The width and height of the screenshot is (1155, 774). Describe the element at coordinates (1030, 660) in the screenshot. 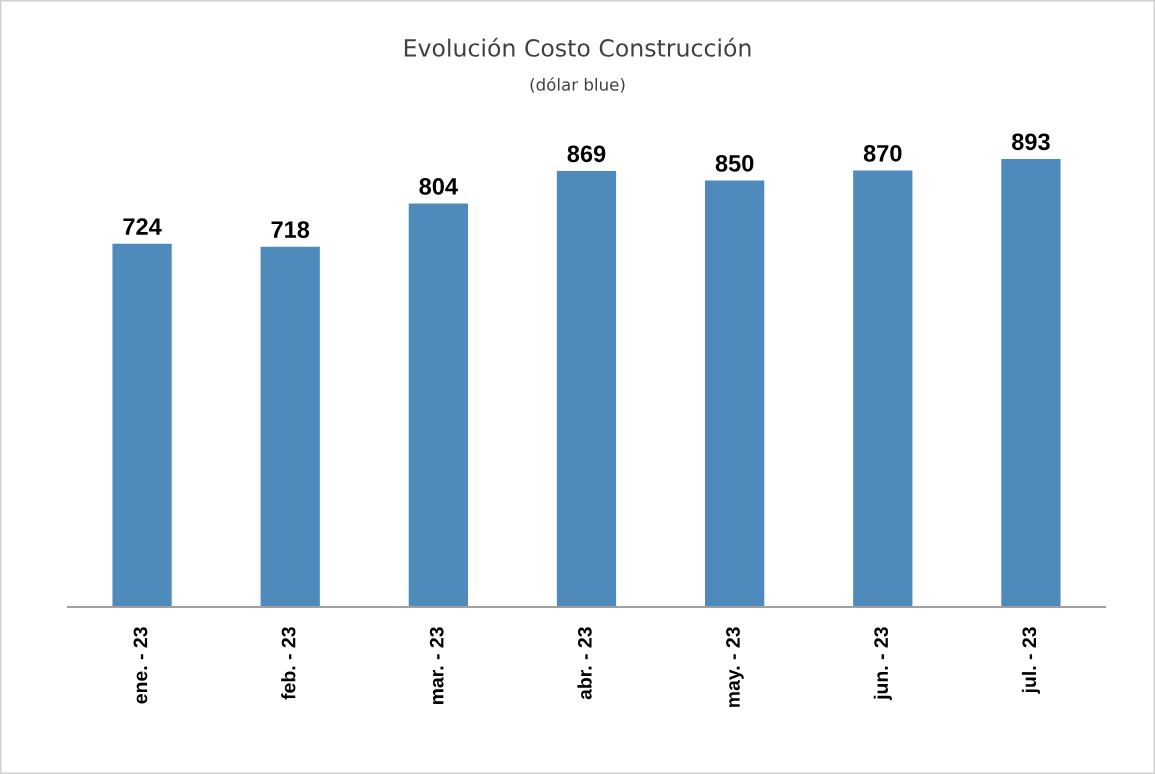

I see `x-tick-label: jul. - 23` at that location.